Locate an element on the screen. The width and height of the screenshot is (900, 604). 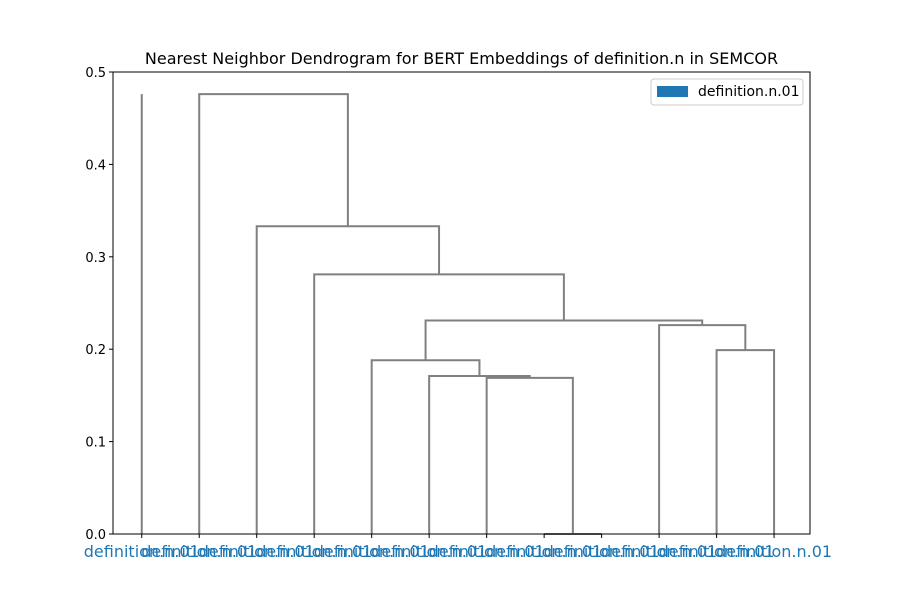
legend-swatch is located at coordinates (672, 91).